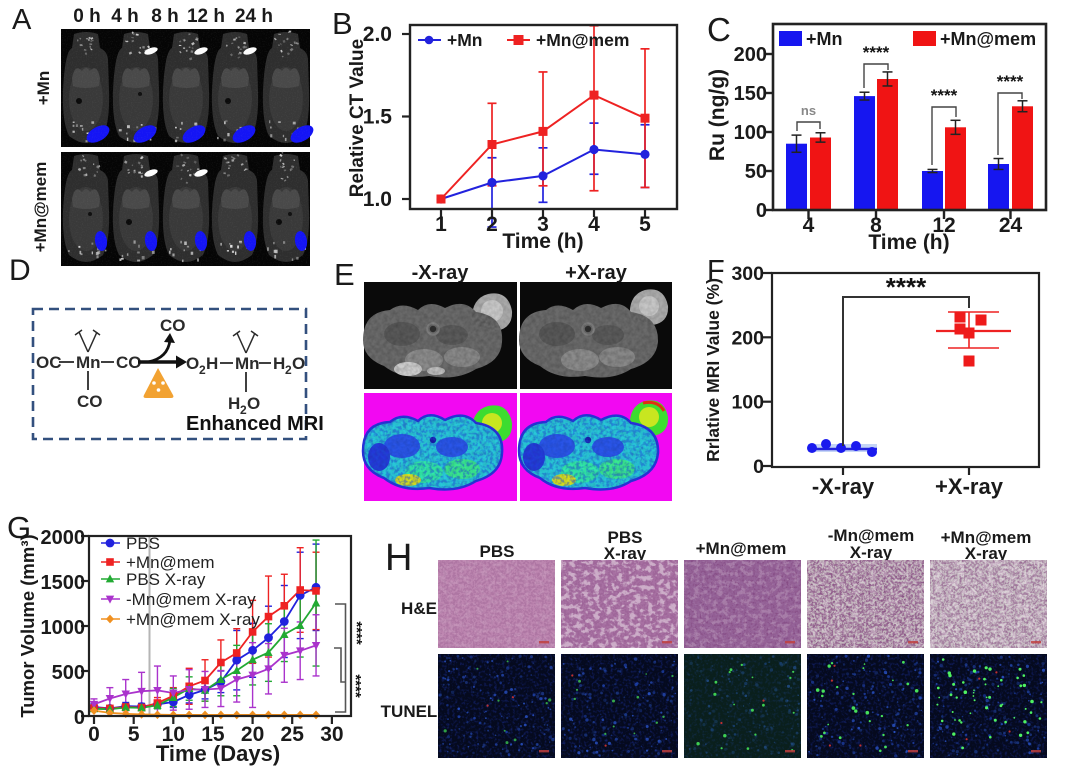 This screenshot has width=1076, height=783. Describe the element at coordinates (719, 29) in the screenshot. I see `svg-text: C` at that location.